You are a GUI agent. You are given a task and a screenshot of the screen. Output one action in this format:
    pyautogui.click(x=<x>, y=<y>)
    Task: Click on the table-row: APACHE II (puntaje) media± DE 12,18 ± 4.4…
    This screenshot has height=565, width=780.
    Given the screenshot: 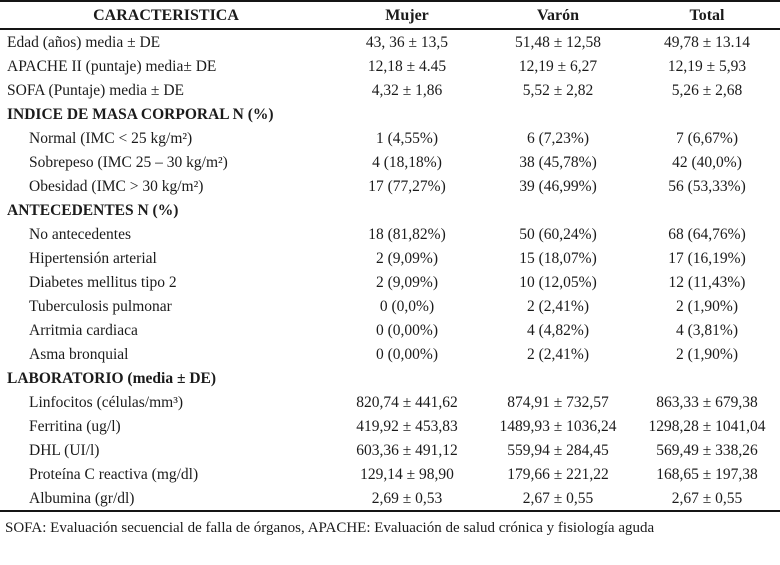 What is the action you would take?
    pyautogui.click(x=390, y=66)
    